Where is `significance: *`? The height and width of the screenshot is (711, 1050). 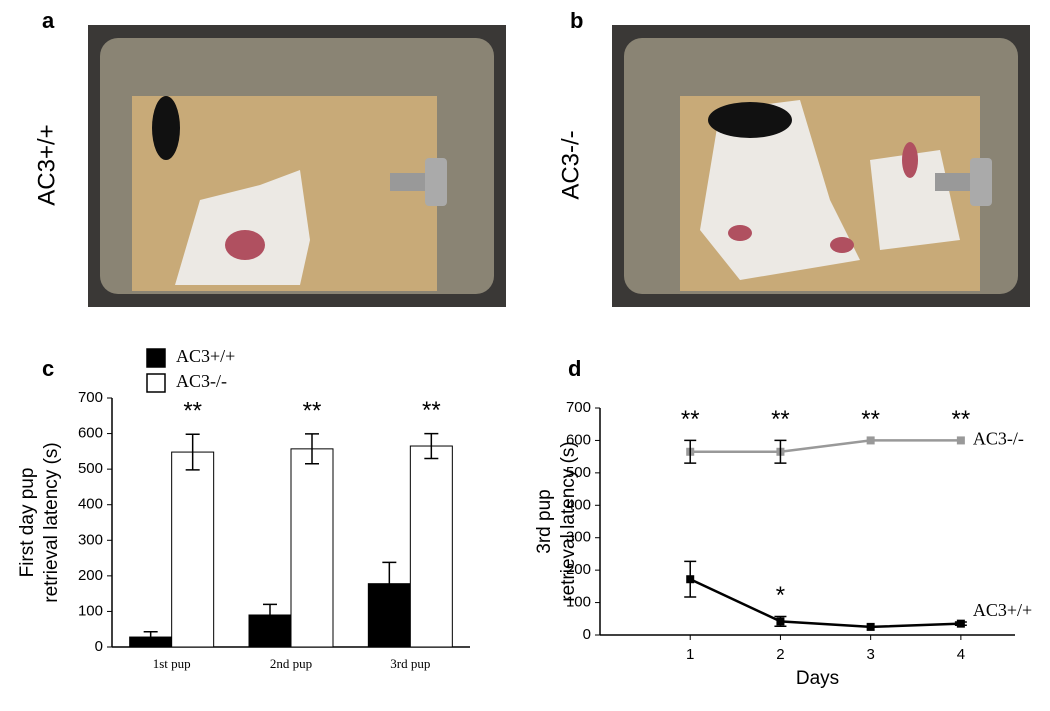
significance: * is located at coordinates (780, 595).